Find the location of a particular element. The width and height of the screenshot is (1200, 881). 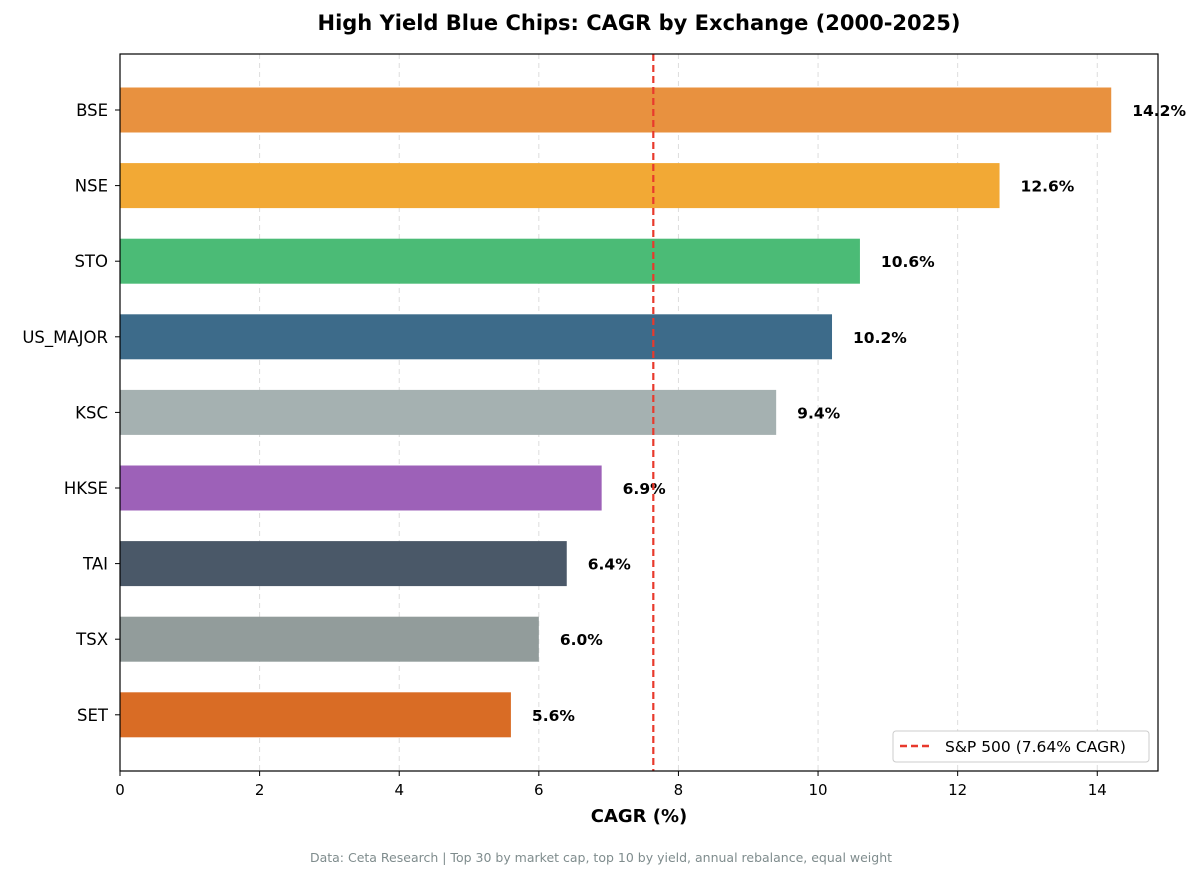

y-tick-label: STO is located at coordinates (91, 261).